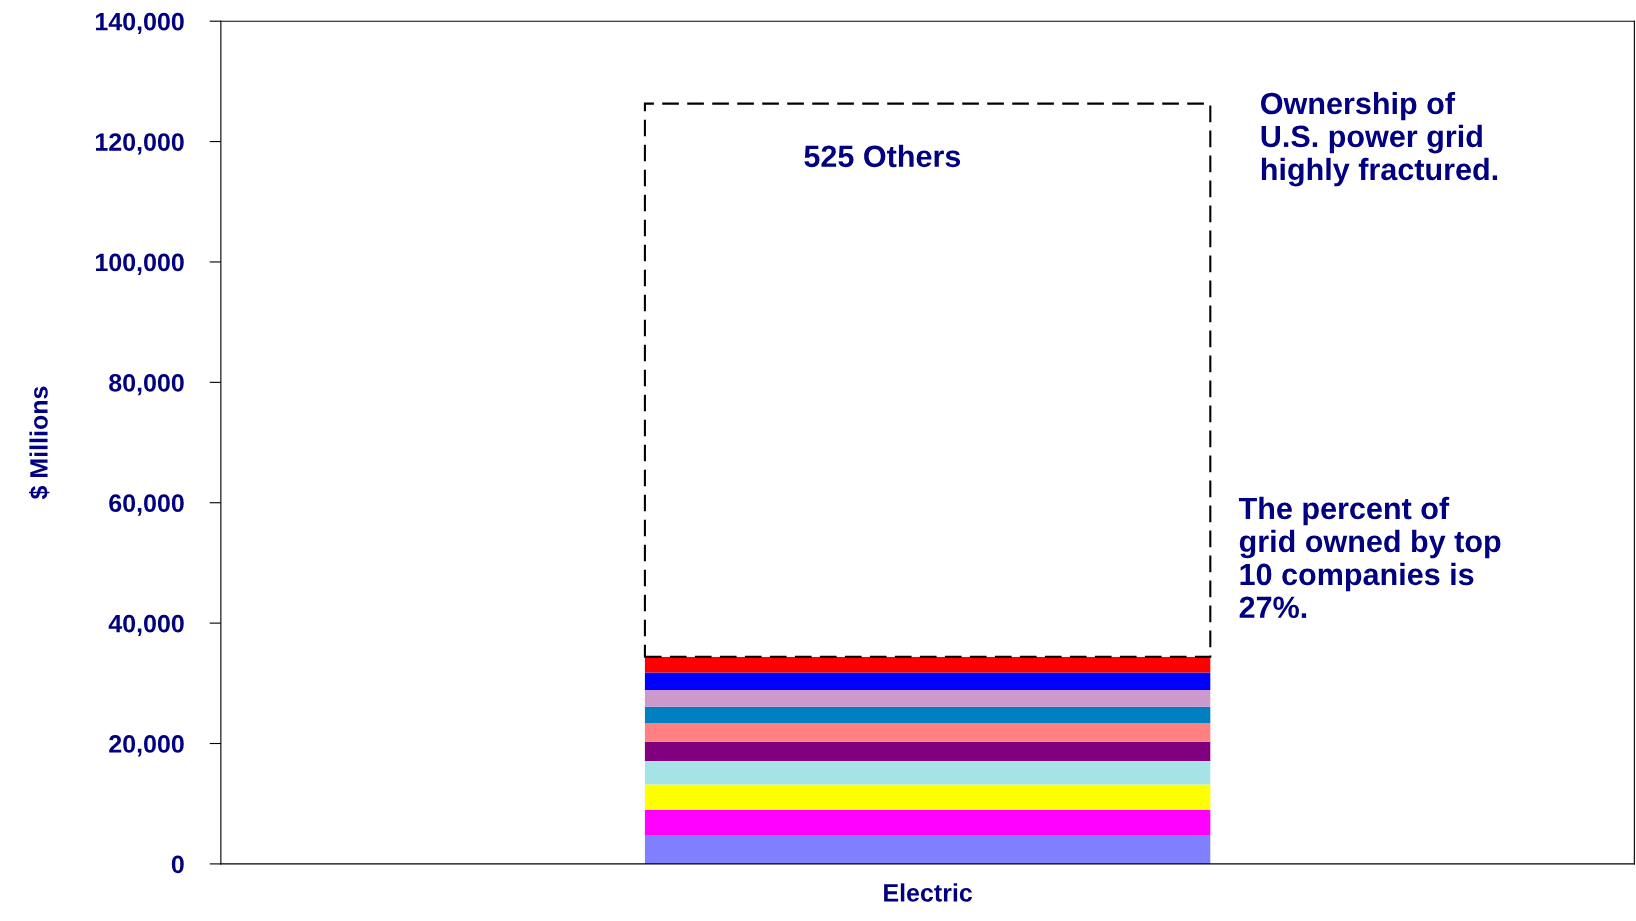 The image size is (1636, 921). I want to click on y-tick-label: 20,000, so click(146, 746).